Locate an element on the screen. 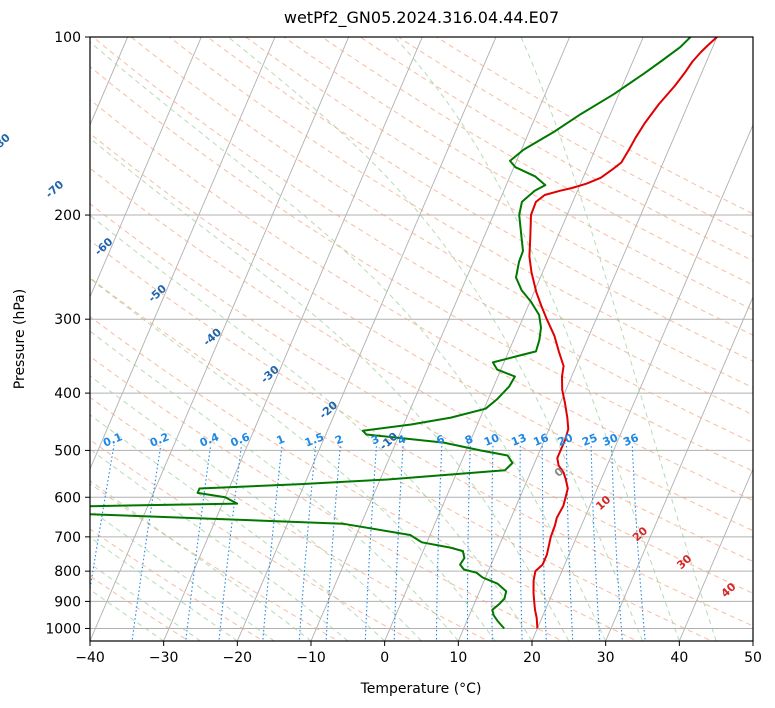 Image resolution: width=775 pixels, height=708 pixels. mixing-ratio-label: 0.4 is located at coordinates (209, 439).